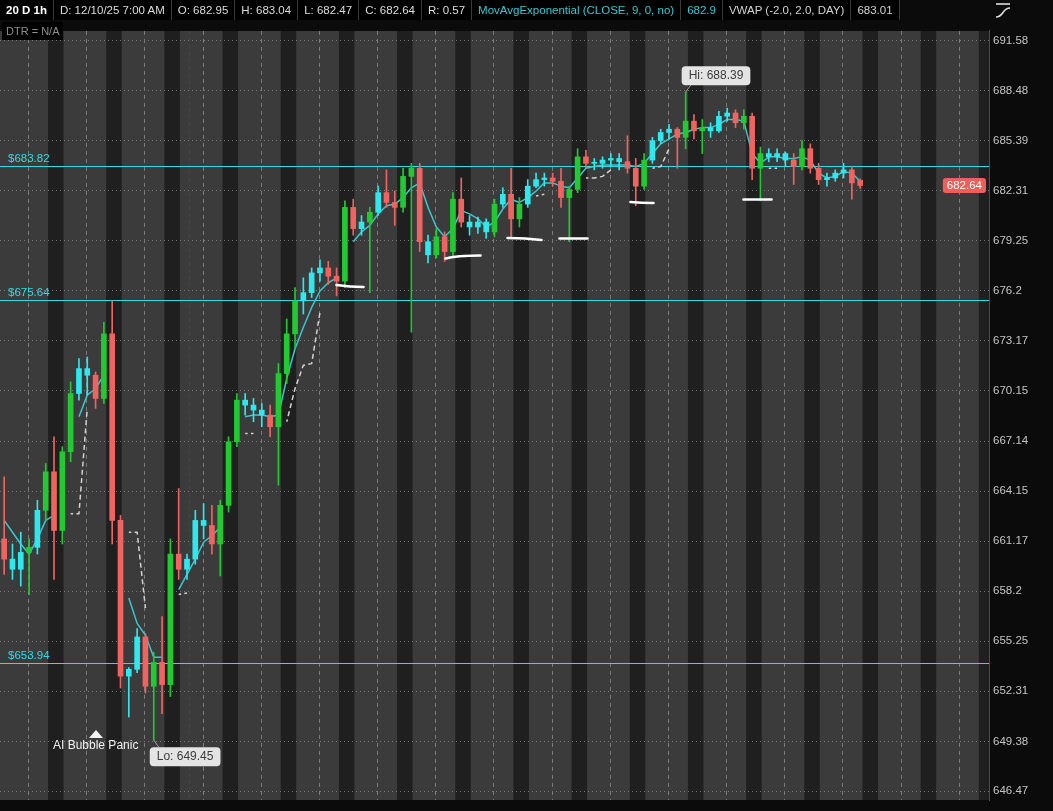 The image size is (1053, 811). What do you see at coordinates (185, 756) in the screenshot?
I see `annotation: Lo: 649.45` at bounding box center [185, 756].